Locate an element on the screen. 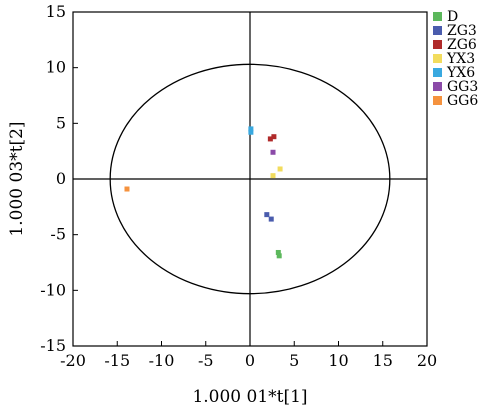 The image size is (480, 414). x-tick-label: -20 is located at coordinates (73, 360).